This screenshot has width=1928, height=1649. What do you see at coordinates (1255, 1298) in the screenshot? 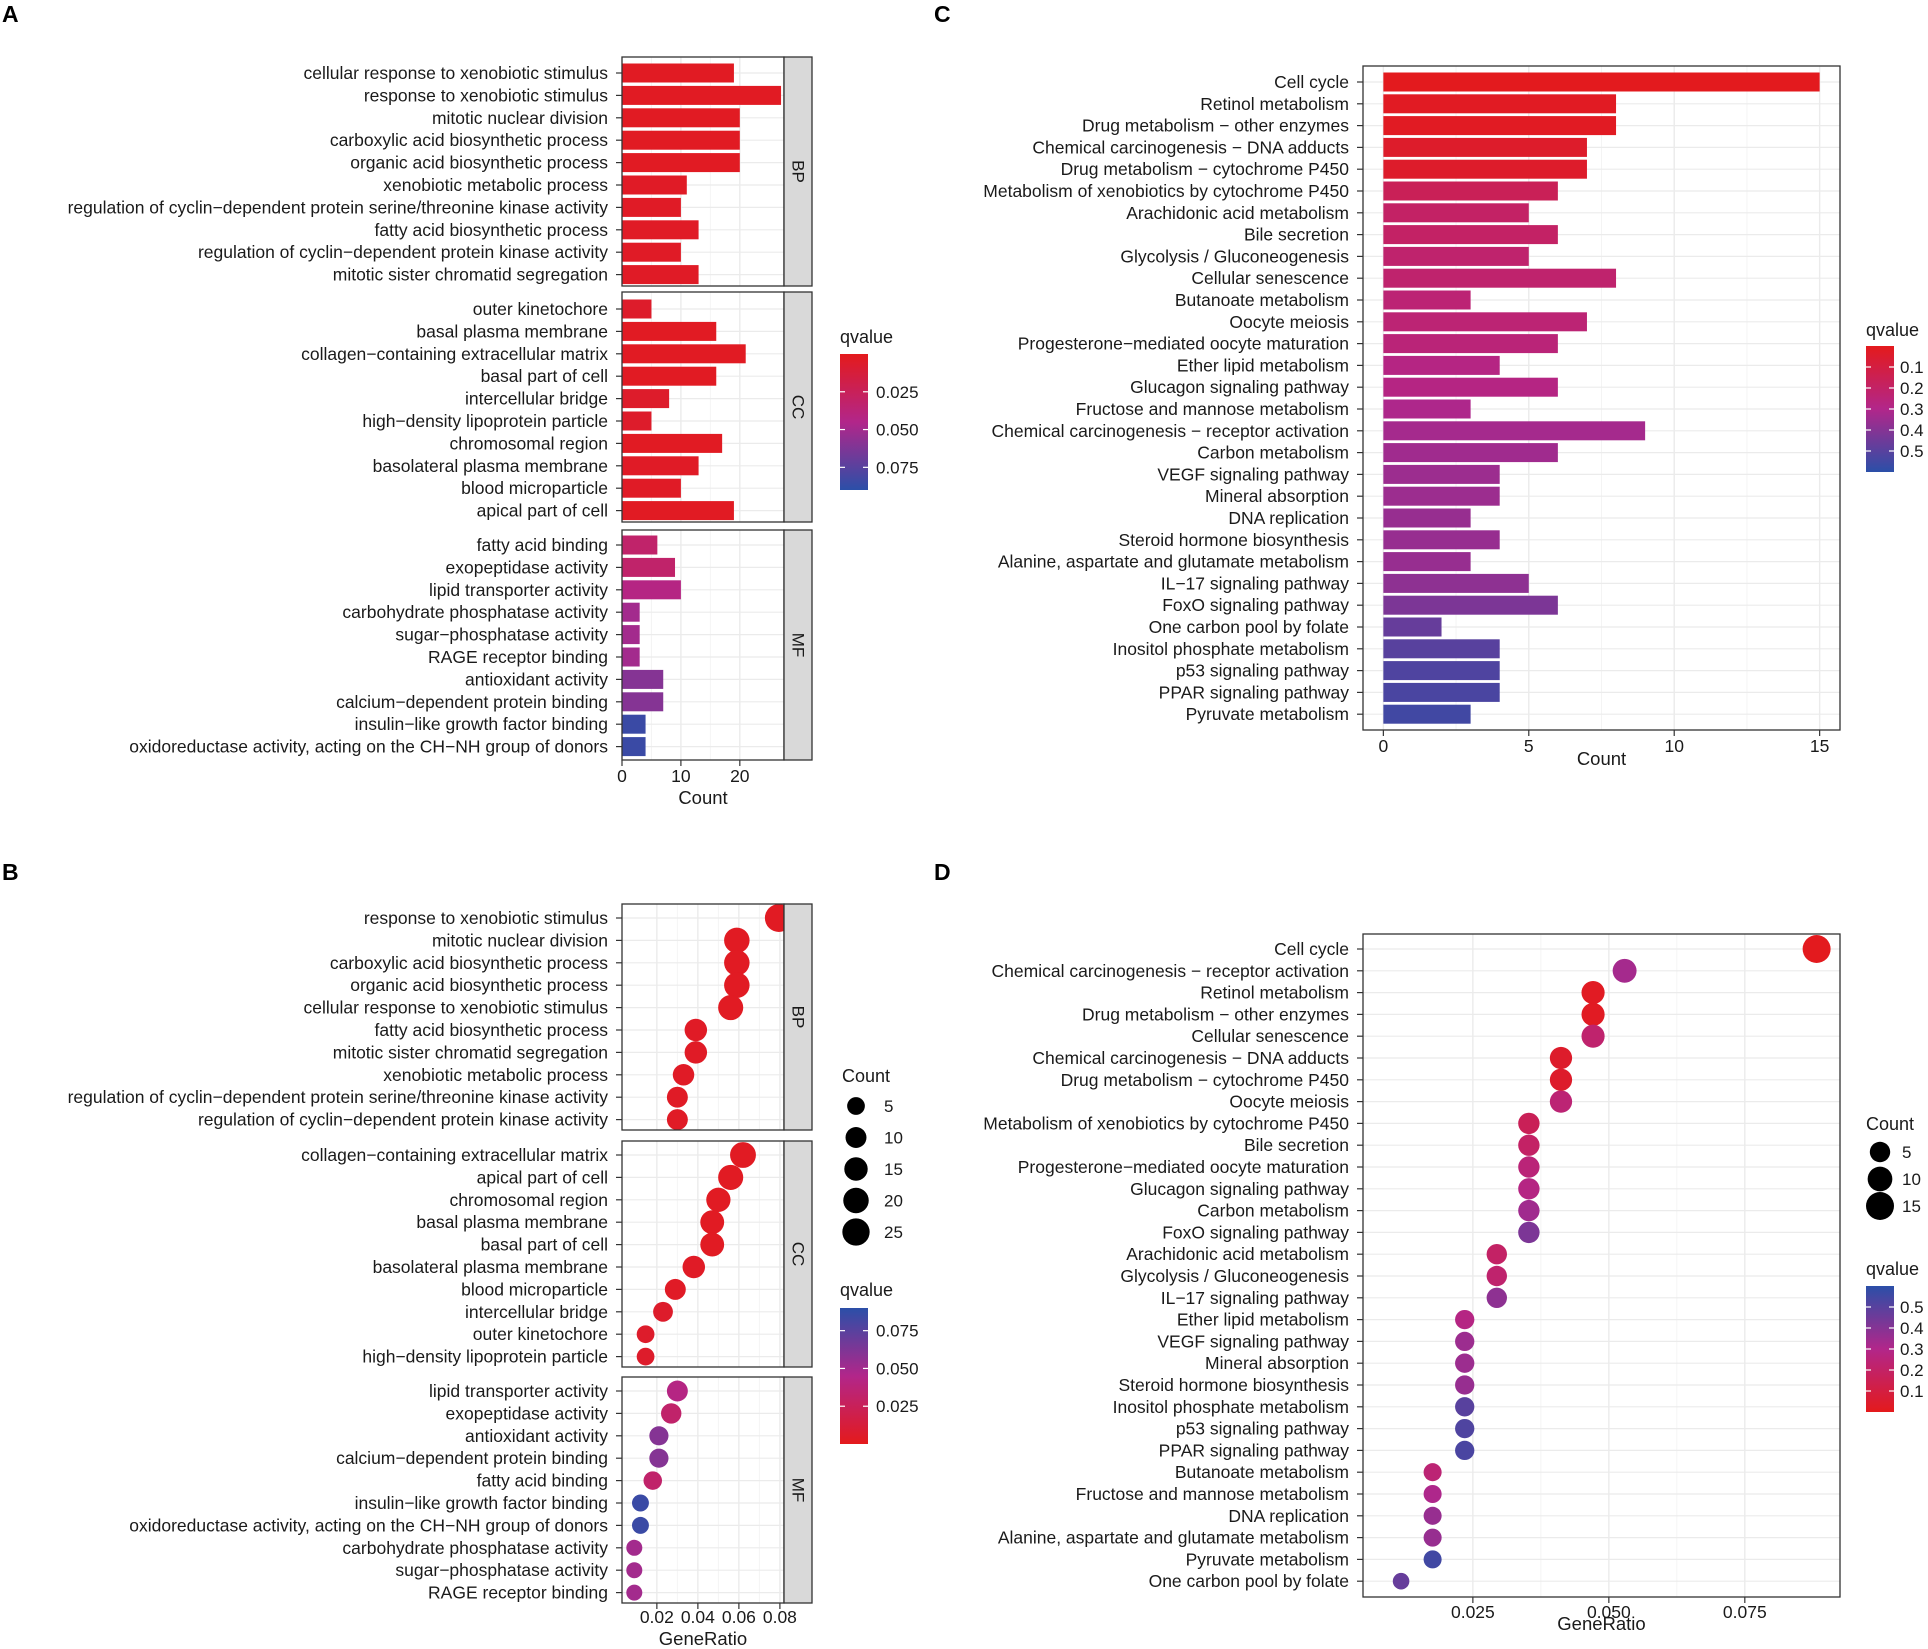
I see `category-label: IL−17 signaling pathway` at bounding box center [1255, 1298].